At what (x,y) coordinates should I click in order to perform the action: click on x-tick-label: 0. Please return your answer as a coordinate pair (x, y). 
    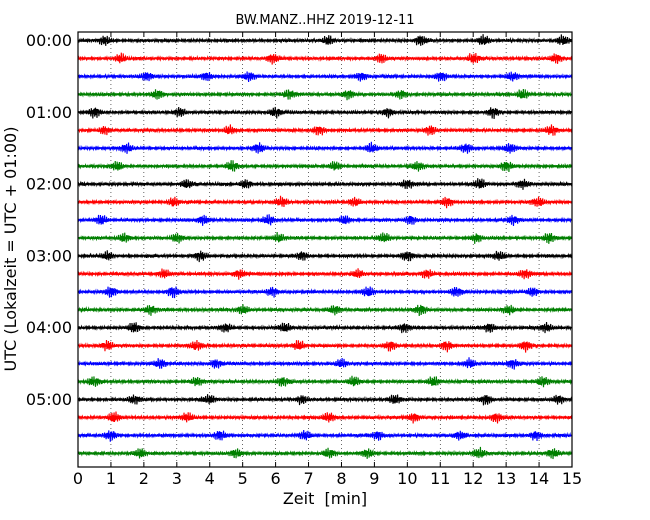
    Looking at the image, I should click on (78, 478).